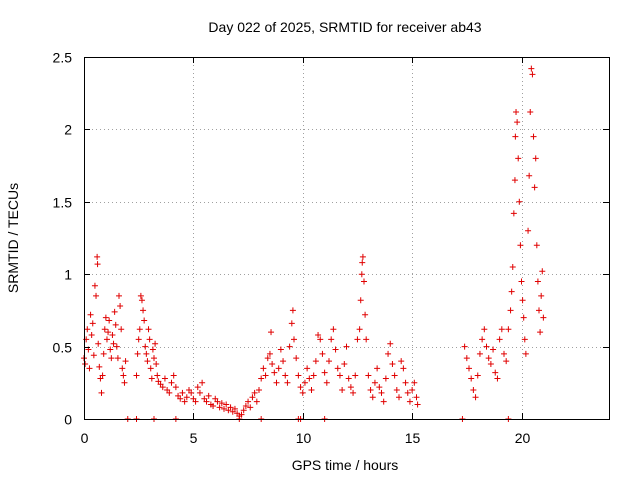 This screenshot has height=480, width=640. I want to click on y-tick-label: 0.5, so click(63, 348).